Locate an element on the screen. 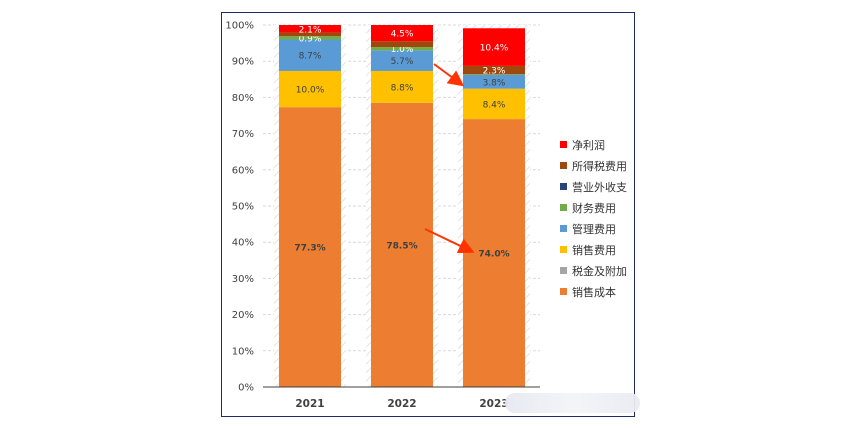 The image size is (866, 428). data-label: 2.1% is located at coordinates (310, 30).